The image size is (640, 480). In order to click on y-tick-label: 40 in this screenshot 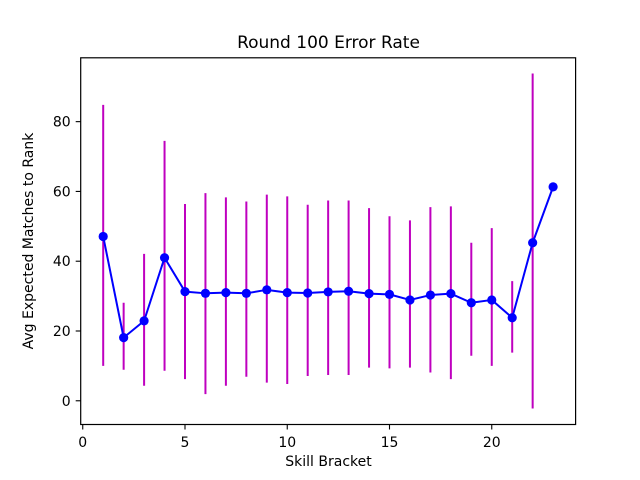, I will do `click(62, 262)`.